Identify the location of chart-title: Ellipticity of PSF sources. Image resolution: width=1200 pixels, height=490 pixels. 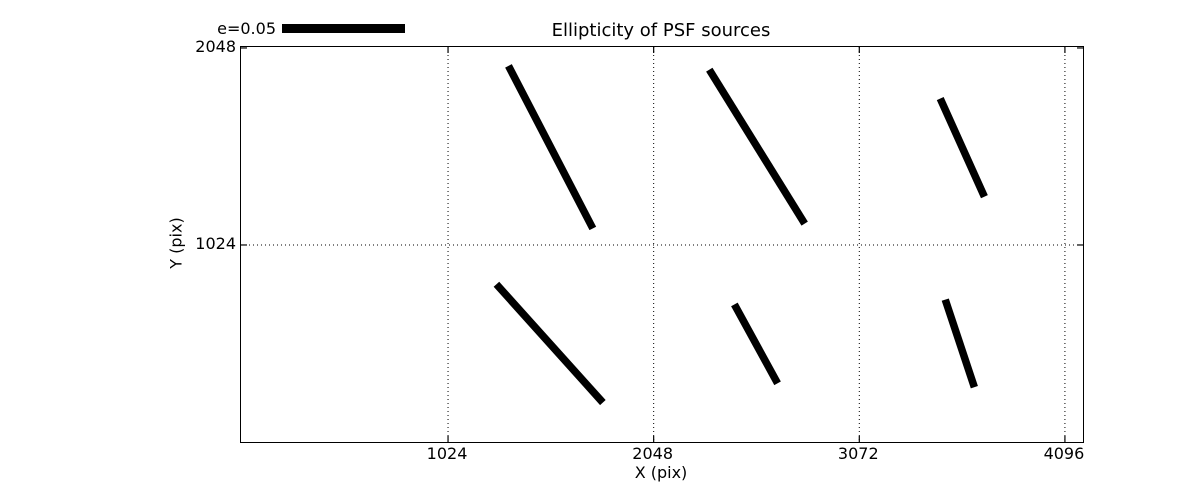
(661, 30).